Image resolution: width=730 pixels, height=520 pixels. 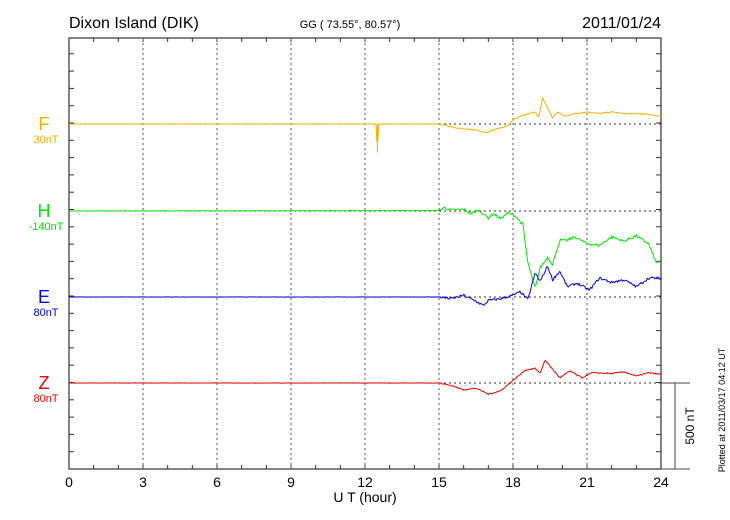 I want to click on x-tick-labels: 0 3 6 9 12 15 18 21 24, so click(x=367, y=482).